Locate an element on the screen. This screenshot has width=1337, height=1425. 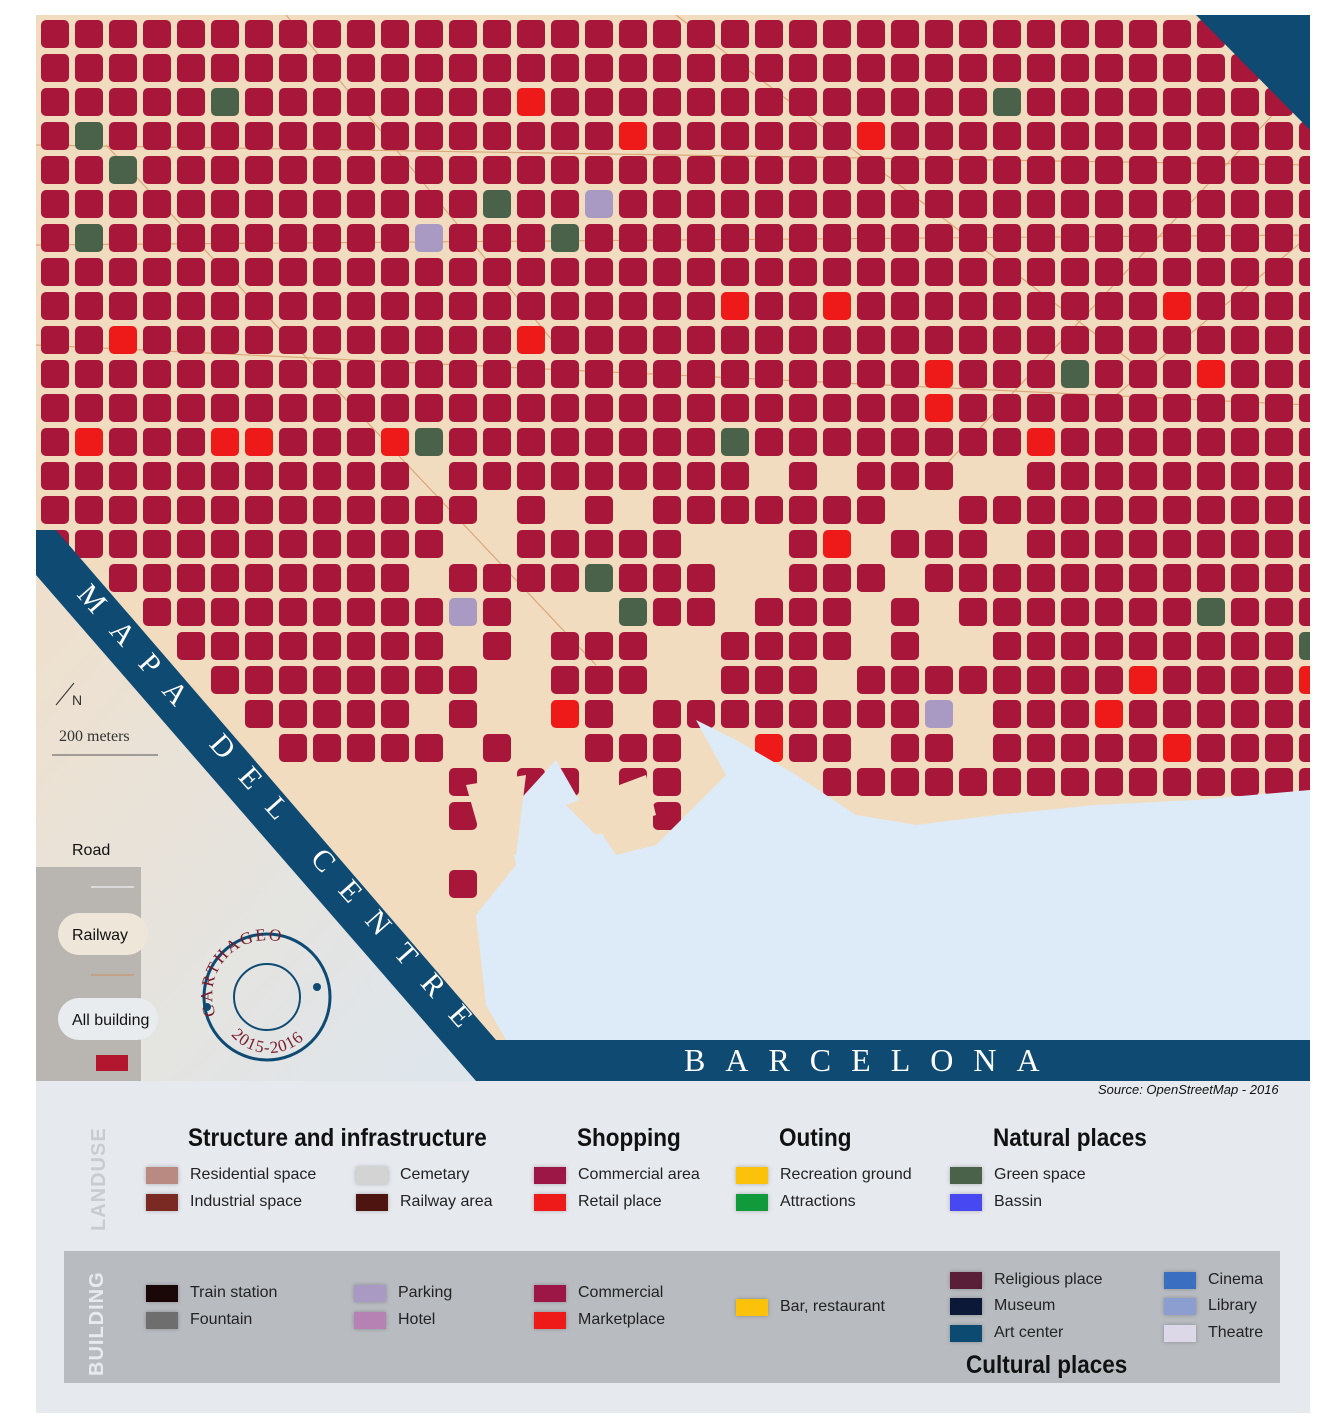
legend-label: Cinema is located at coordinates (1236, 1279).